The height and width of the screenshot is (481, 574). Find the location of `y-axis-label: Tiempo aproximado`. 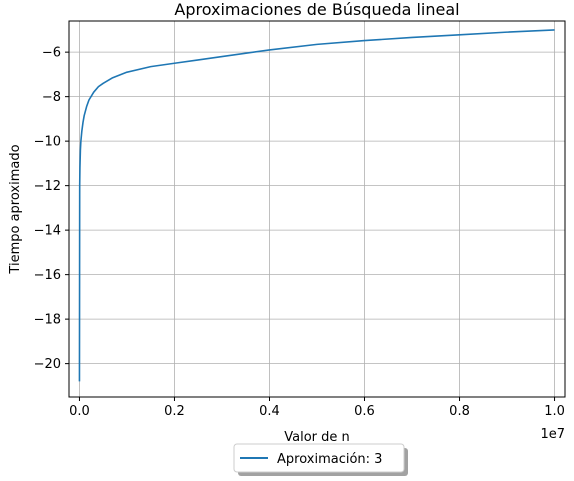

y-axis-label: Tiempo aproximado is located at coordinates (15, 209).